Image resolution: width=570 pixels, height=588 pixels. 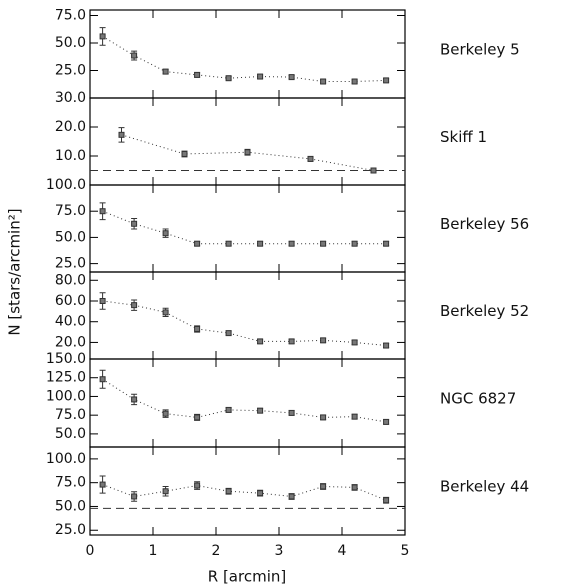 I want to click on x-tick-label: 5, so click(x=405, y=551).